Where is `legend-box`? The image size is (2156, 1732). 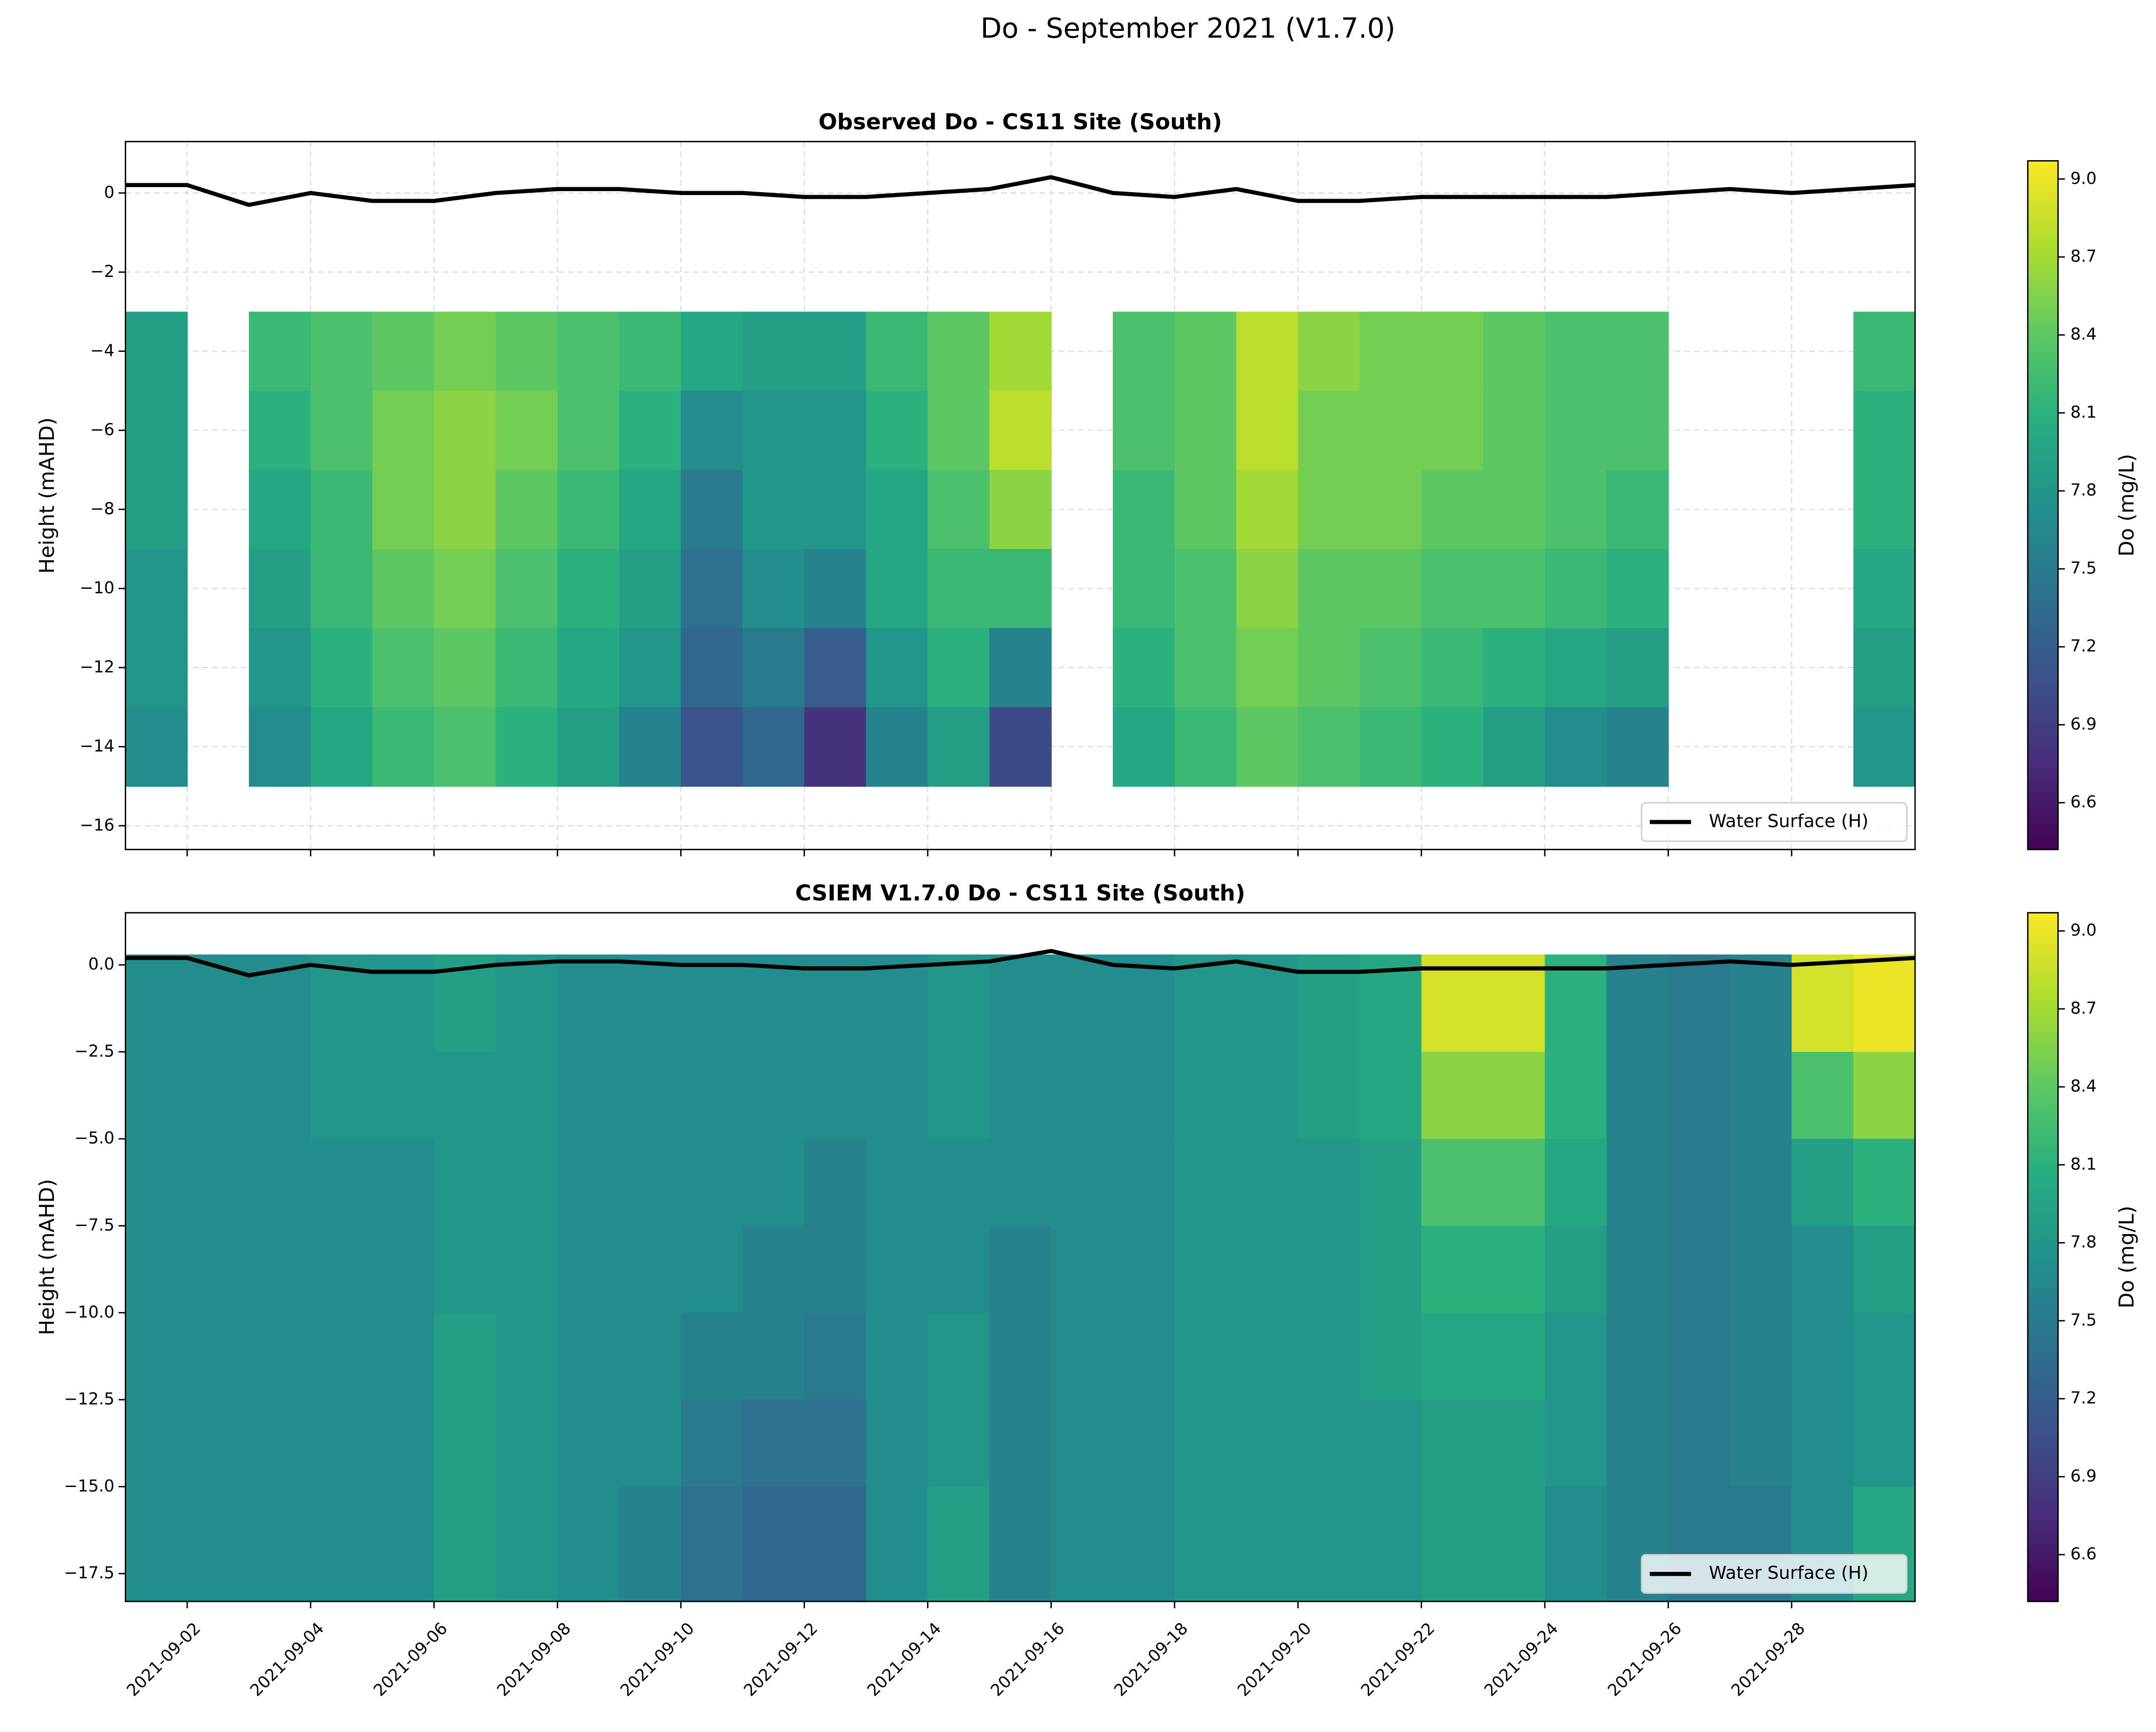
legend-box is located at coordinates (1775, 822).